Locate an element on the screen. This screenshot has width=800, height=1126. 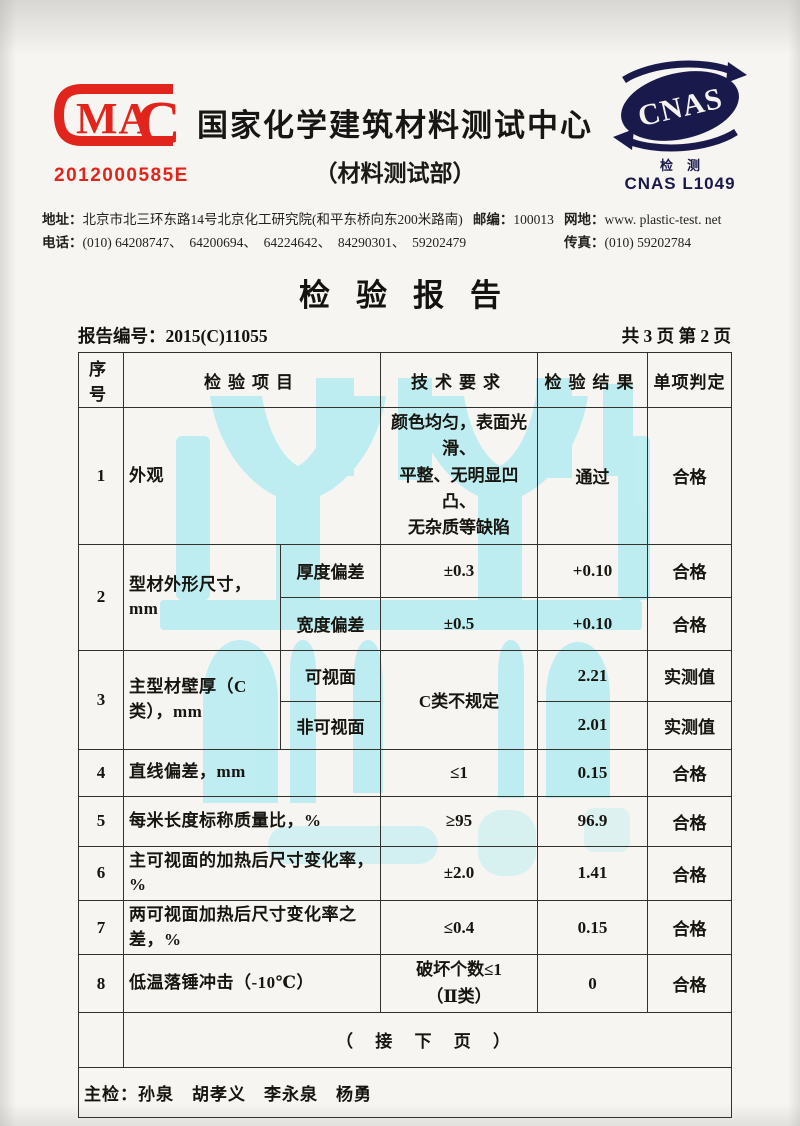
item-cell: 型材外形尺寸，mm is located at coordinates (202, 597).